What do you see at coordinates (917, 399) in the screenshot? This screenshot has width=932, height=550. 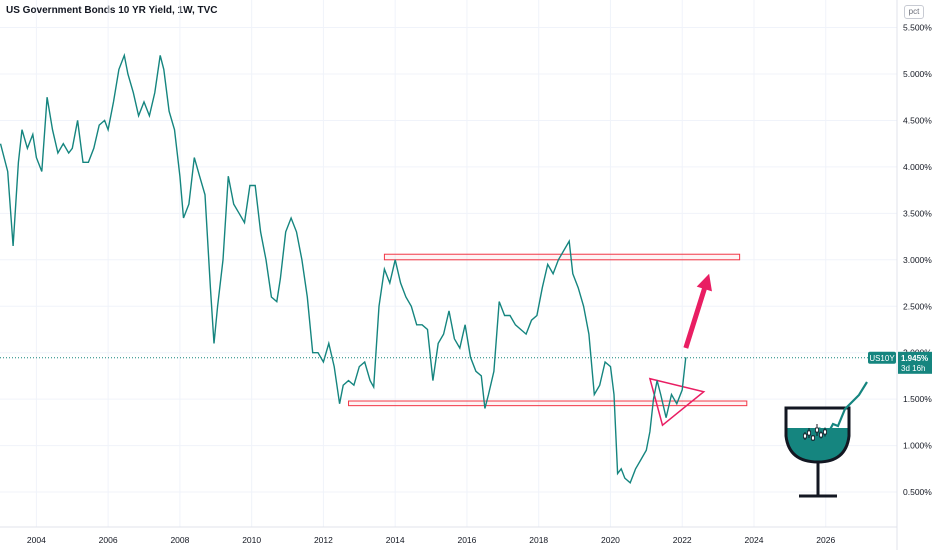 I see `y-tick-label: 1.500%` at bounding box center [917, 399].